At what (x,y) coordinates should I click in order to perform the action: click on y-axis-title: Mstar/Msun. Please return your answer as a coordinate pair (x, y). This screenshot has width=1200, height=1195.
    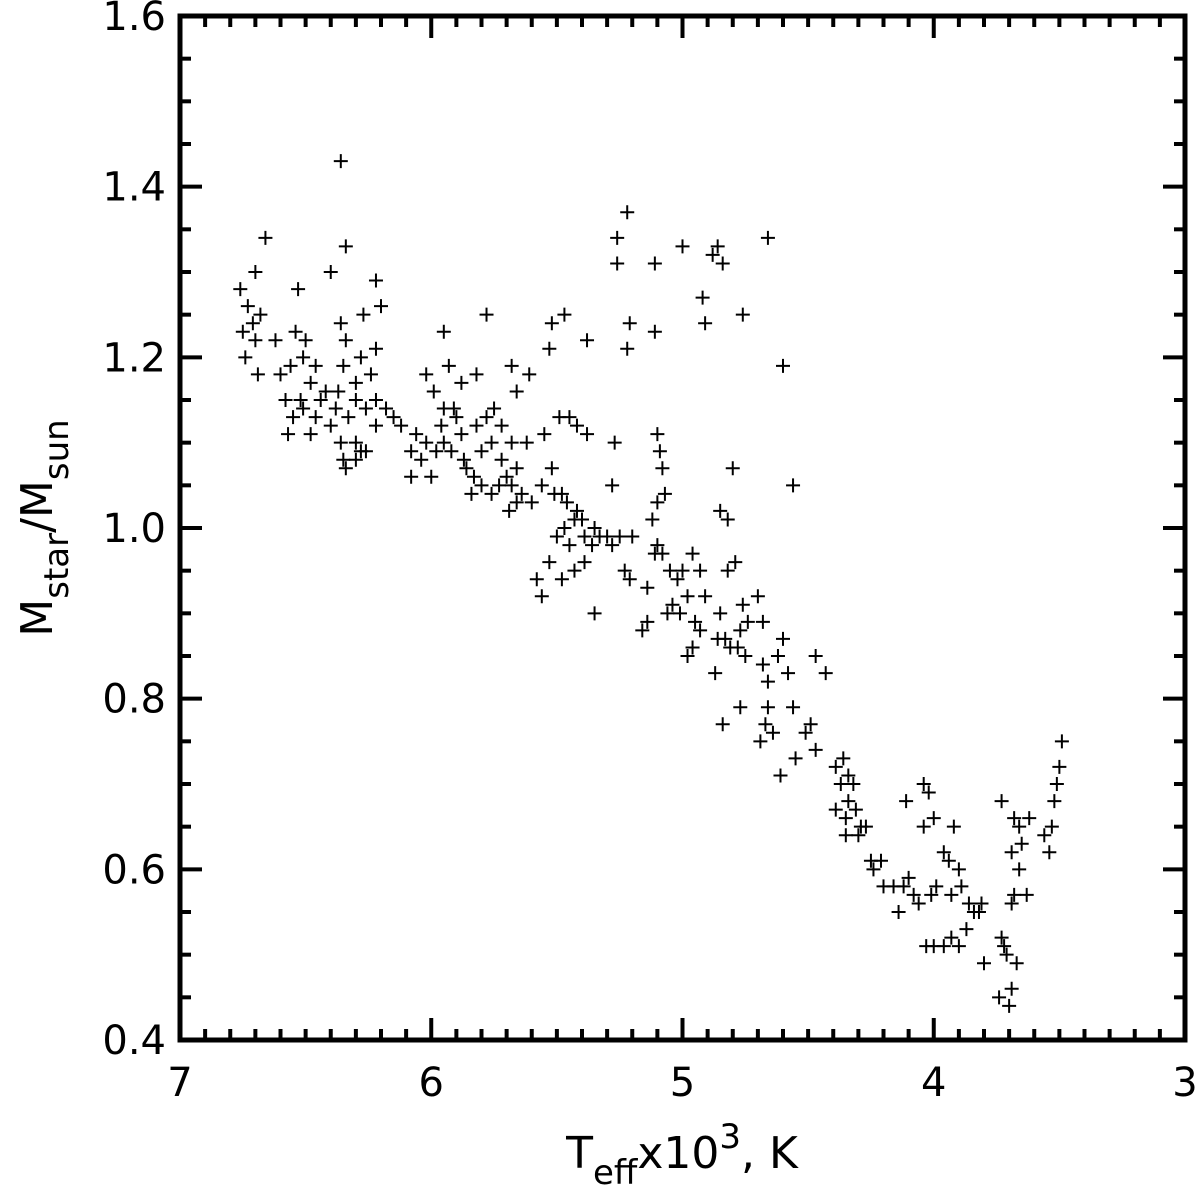
    Looking at the image, I should click on (44, 527).